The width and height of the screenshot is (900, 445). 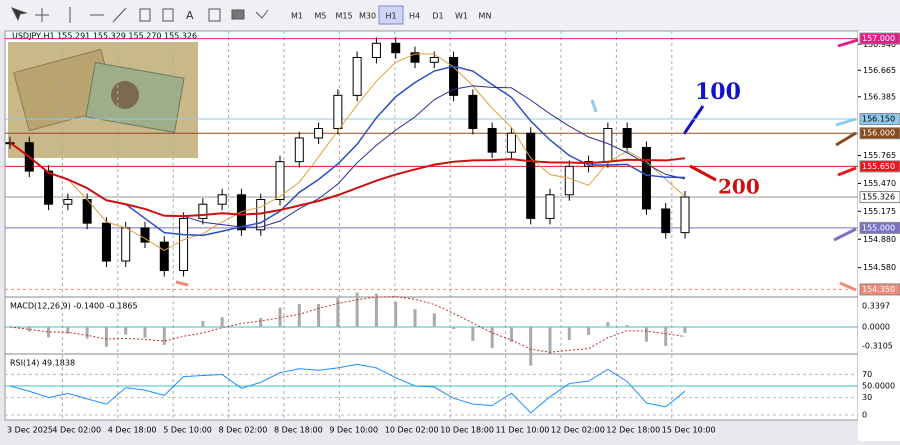 I want to click on svg-text: A, so click(x=190, y=15).